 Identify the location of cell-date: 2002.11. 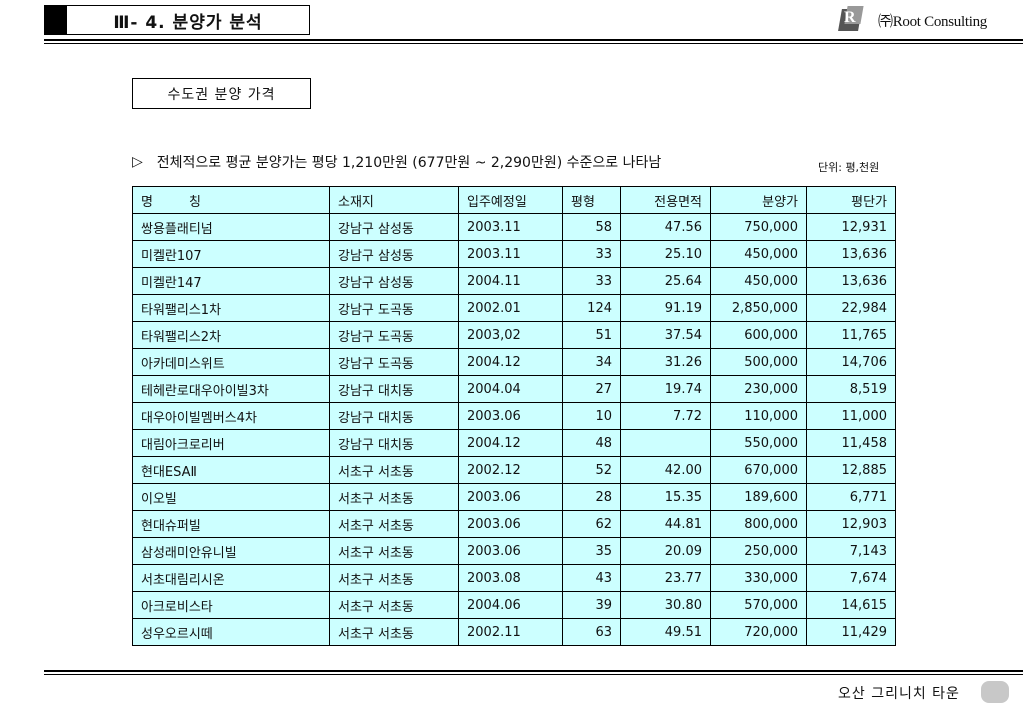
(510, 632).